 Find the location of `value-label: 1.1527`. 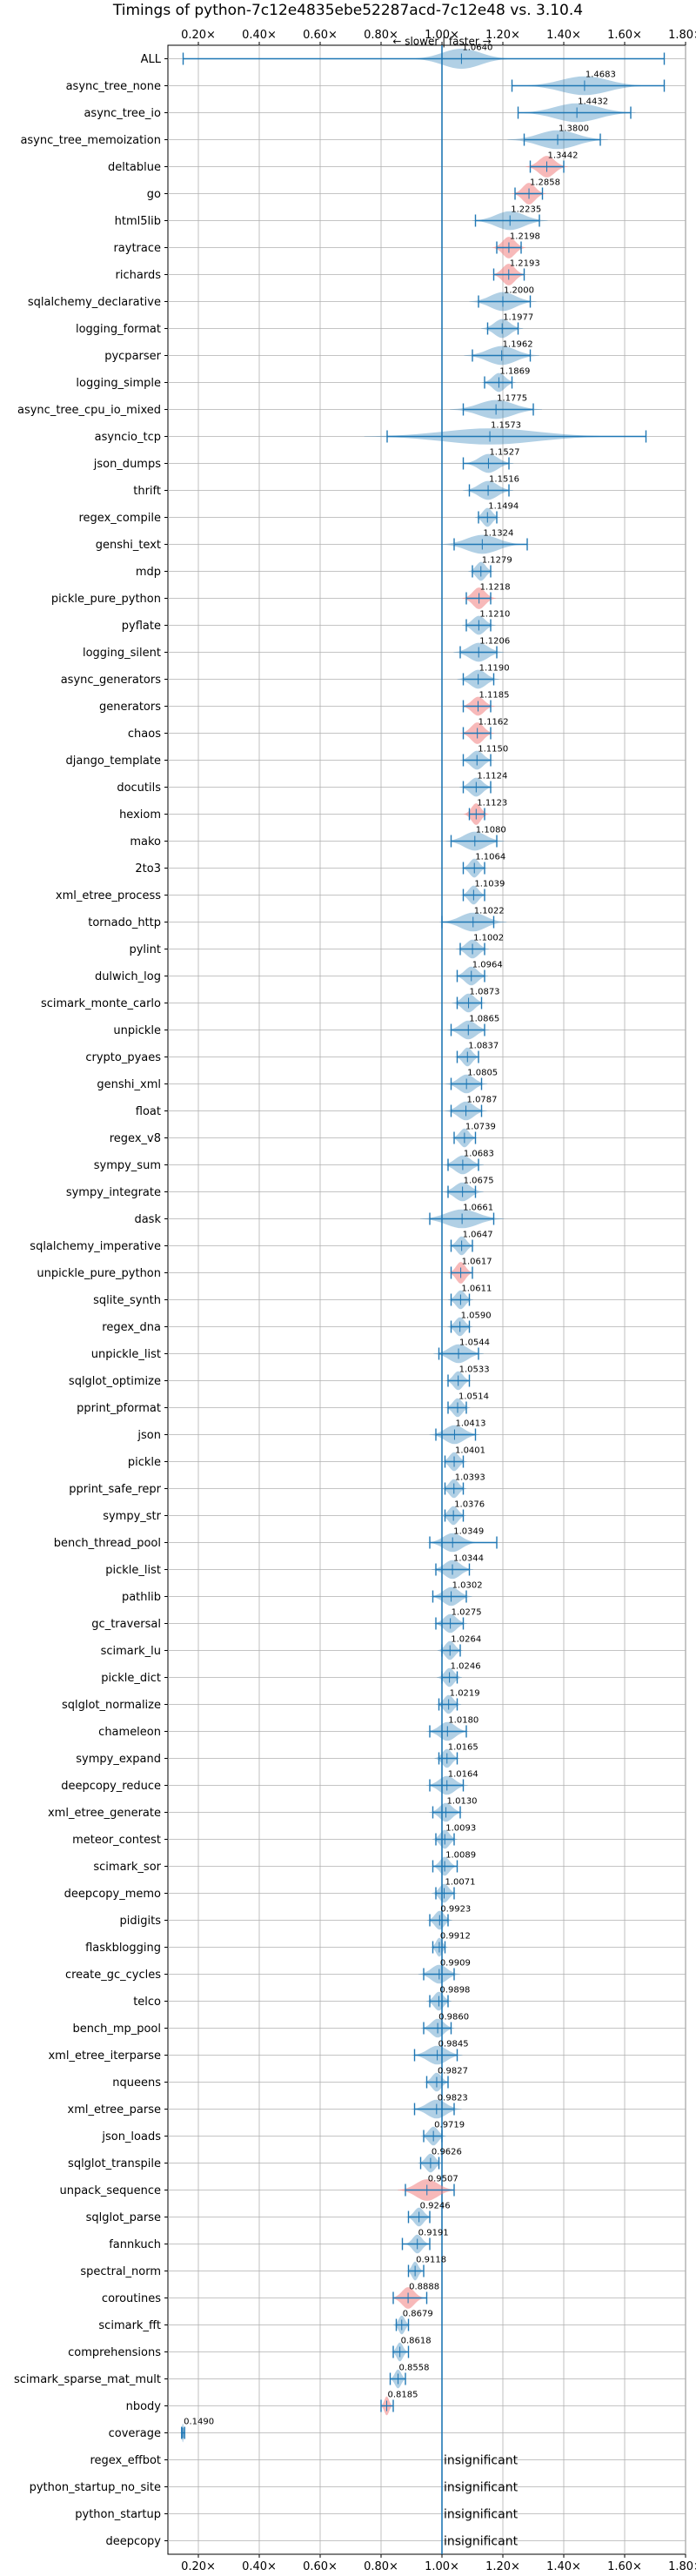

value-label: 1.1527 is located at coordinates (504, 453).